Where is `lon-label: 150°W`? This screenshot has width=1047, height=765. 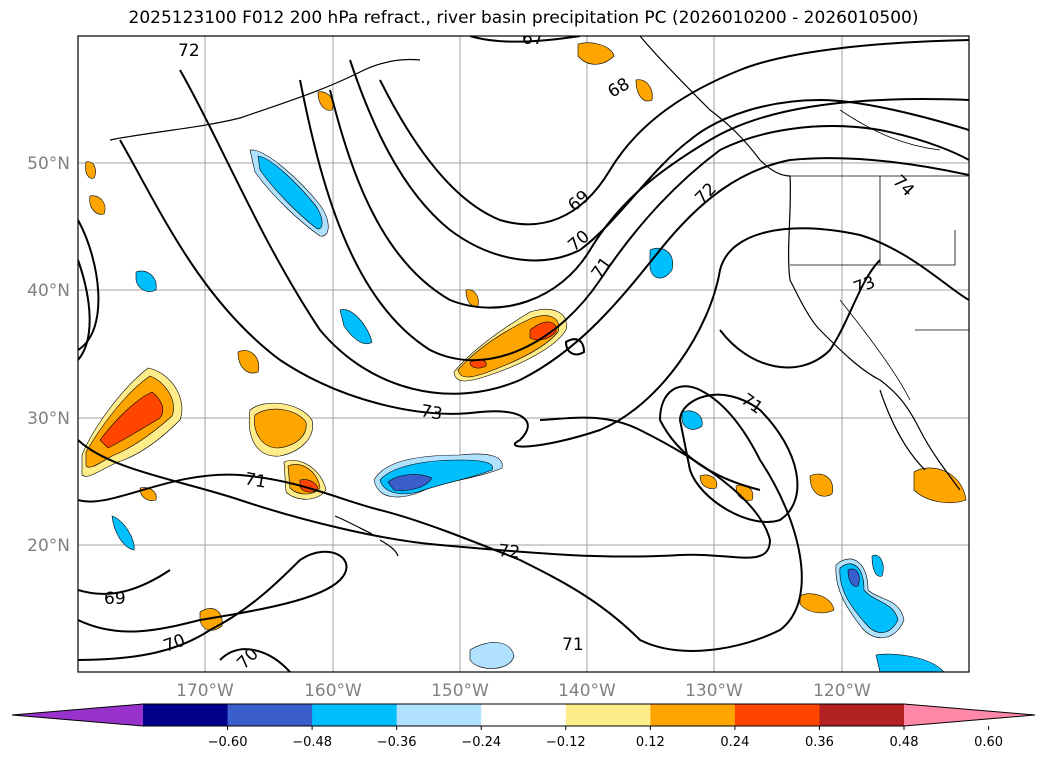
lon-label: 150°W is located at coordinates (460, 691).